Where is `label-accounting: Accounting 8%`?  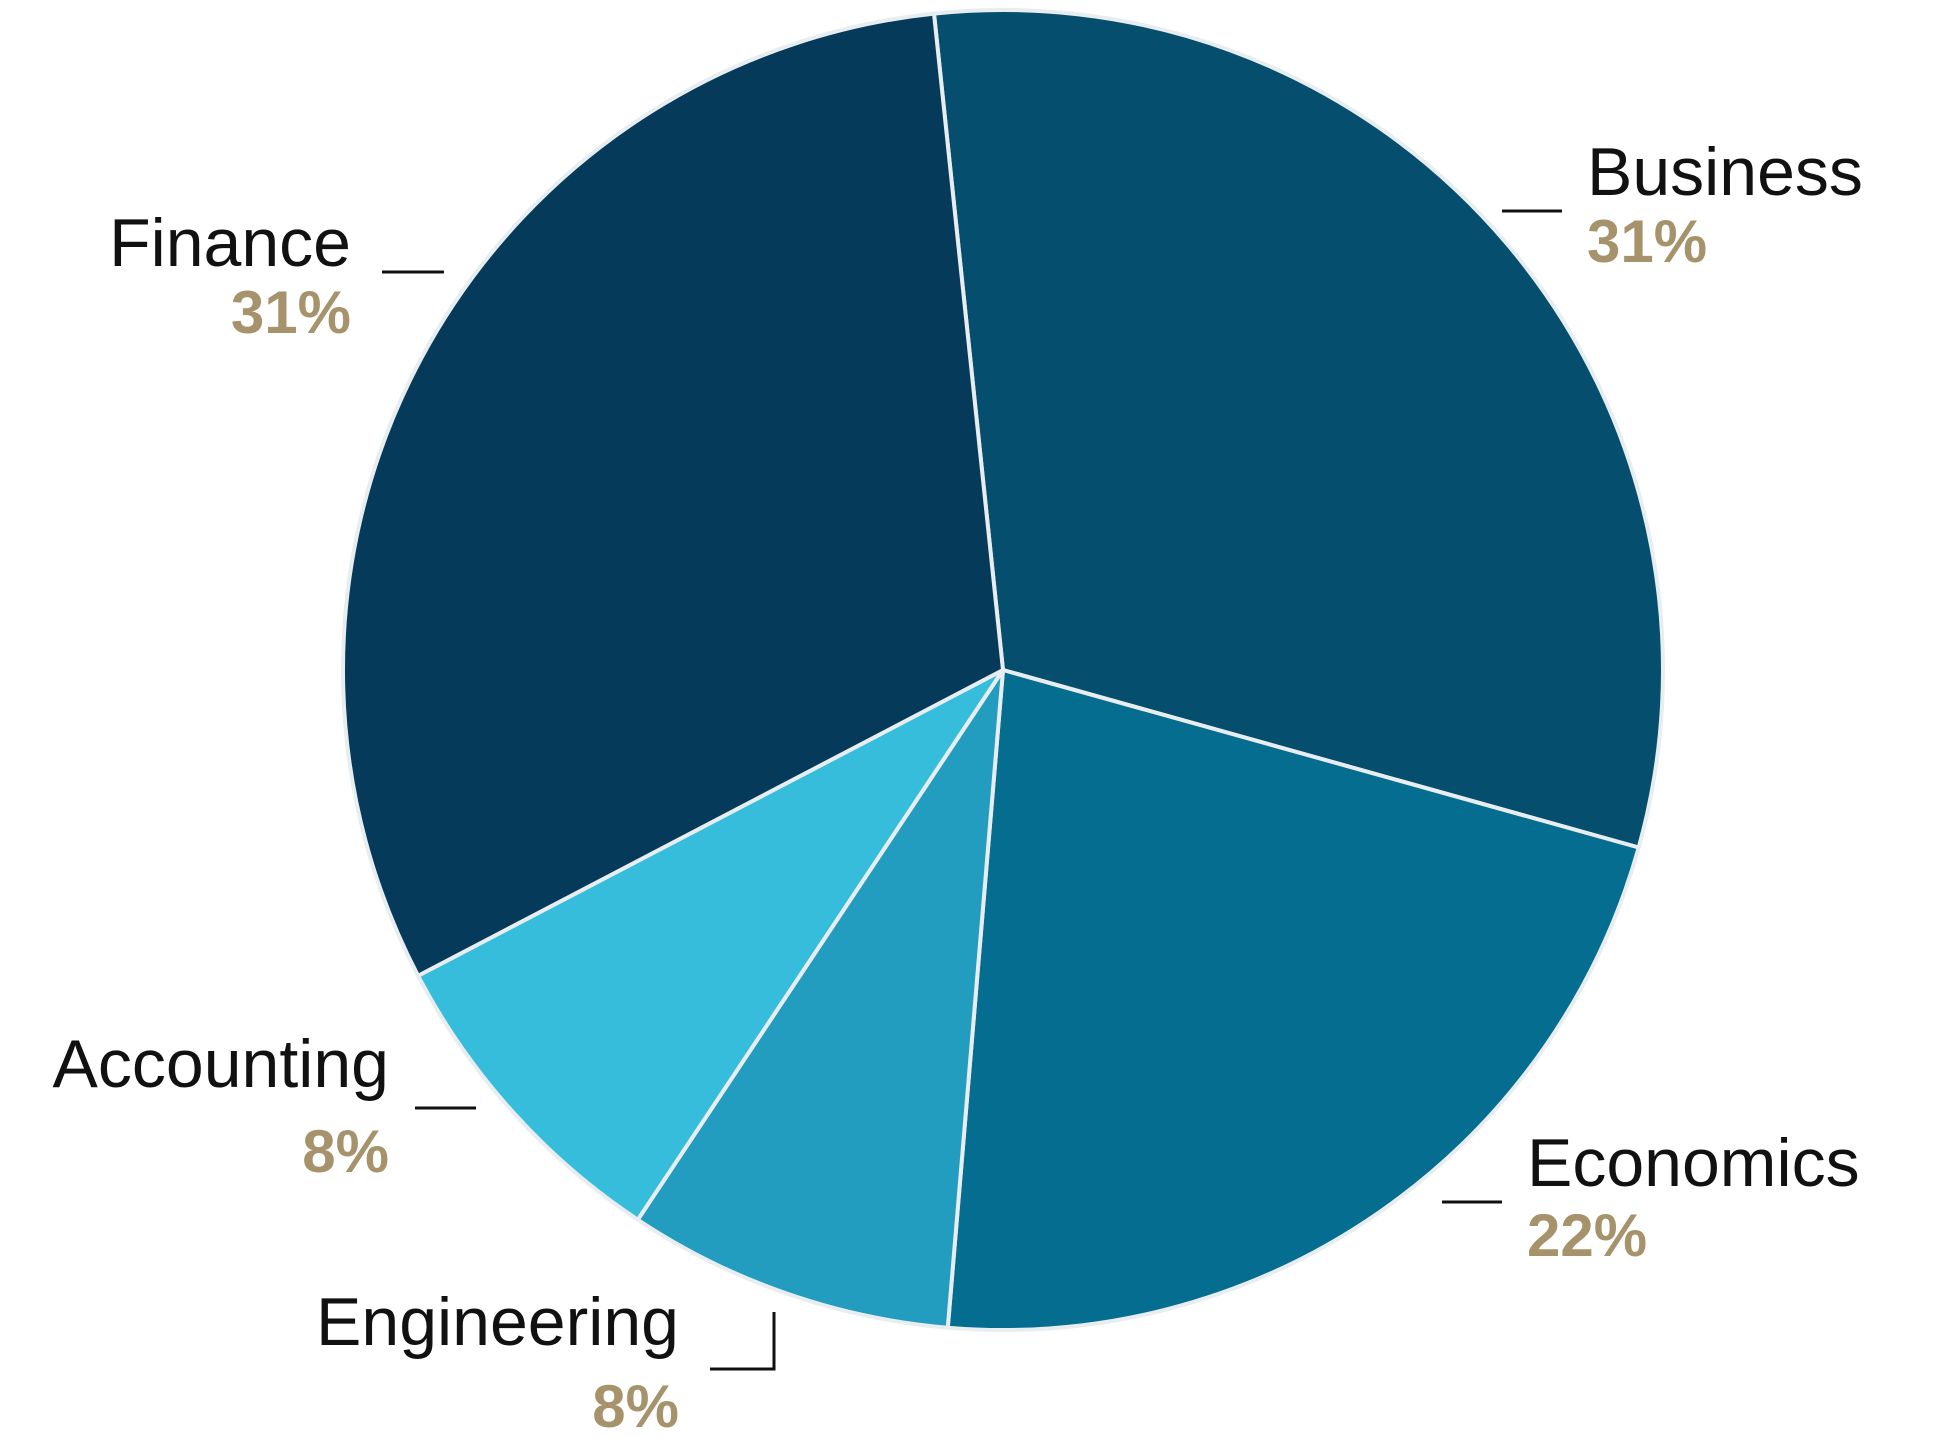
label-accounting: Accounting 8% is located at coordinates (264, 1105).